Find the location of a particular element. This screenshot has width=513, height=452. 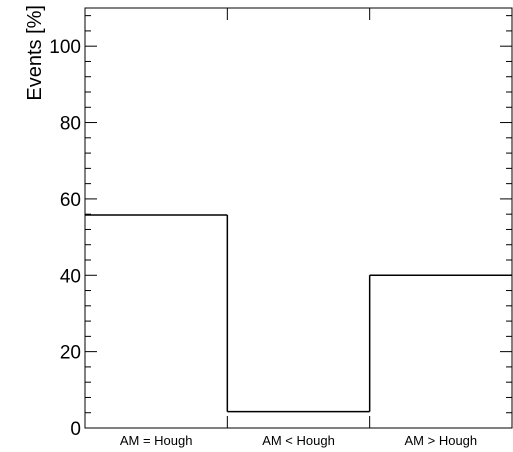

y-tick-label: 100 is located at coordinates (65, 47).